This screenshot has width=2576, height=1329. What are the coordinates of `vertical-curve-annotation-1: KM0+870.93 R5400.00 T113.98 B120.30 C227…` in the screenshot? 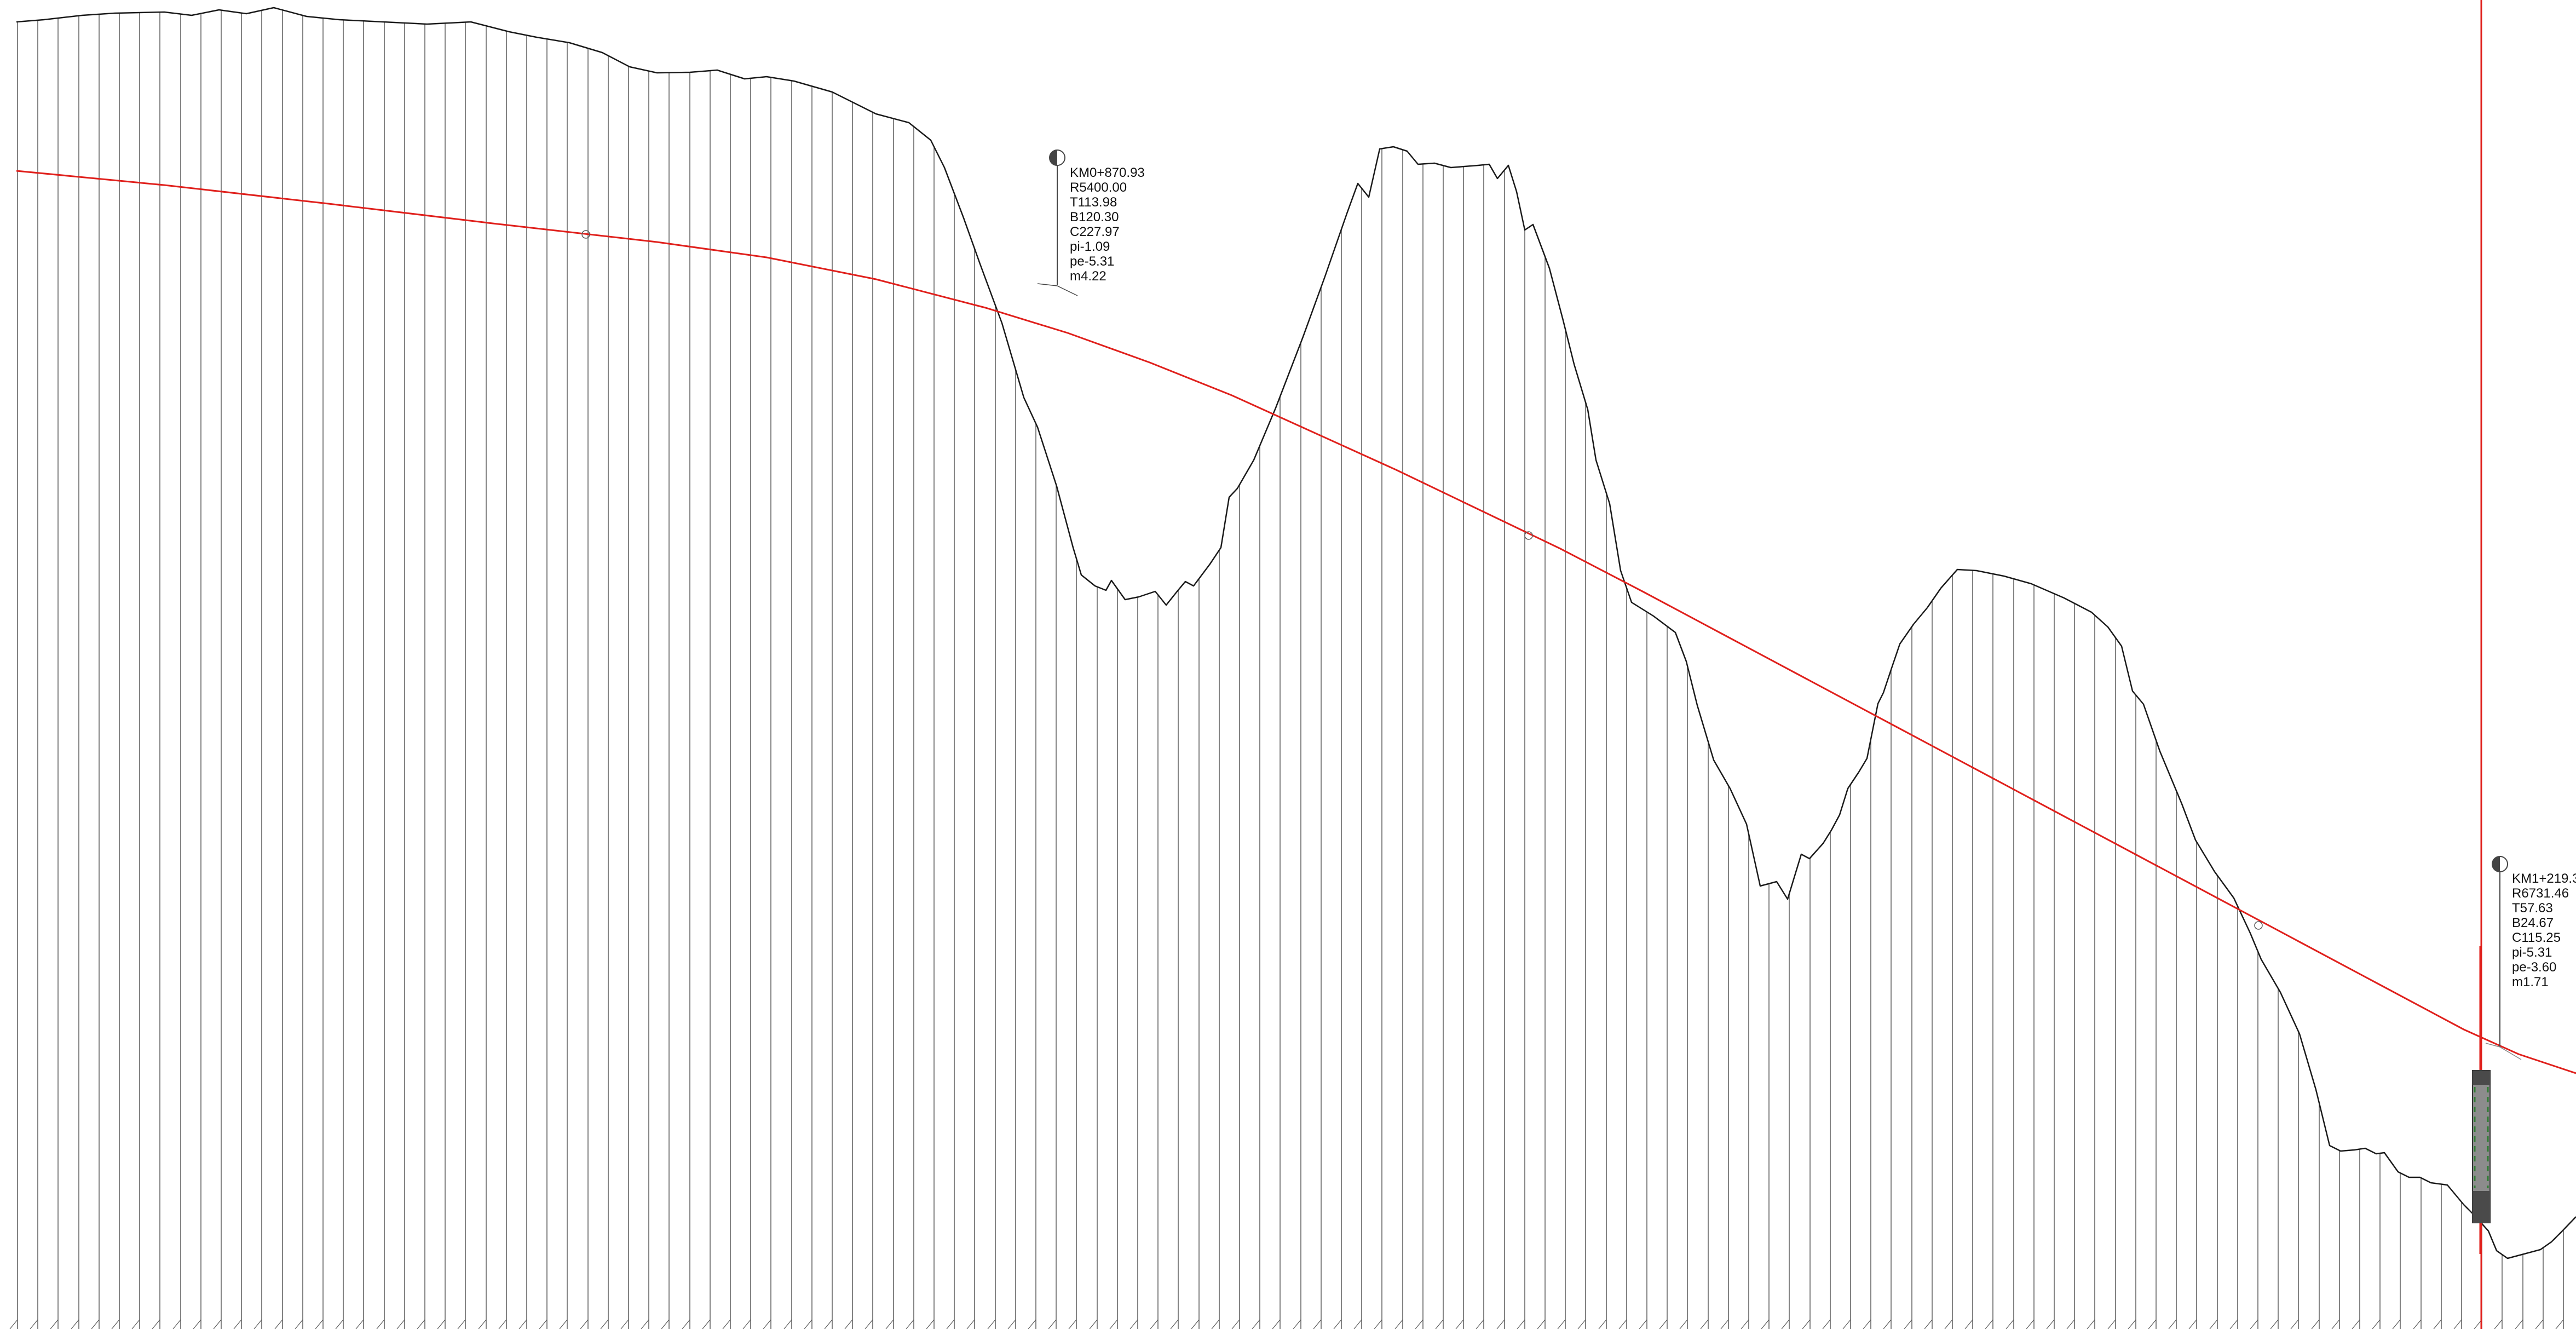 It's located at (1091, 222).